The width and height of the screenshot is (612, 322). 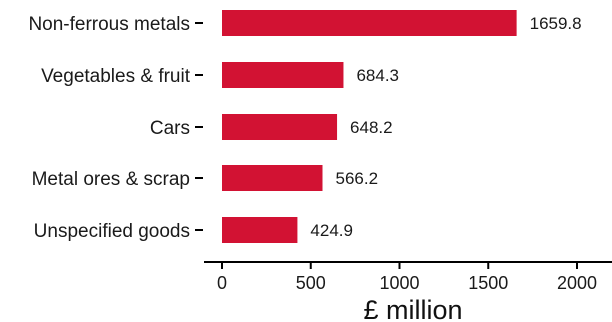 I want to click on x-tick-label: 500, so click(x=311, y=283).